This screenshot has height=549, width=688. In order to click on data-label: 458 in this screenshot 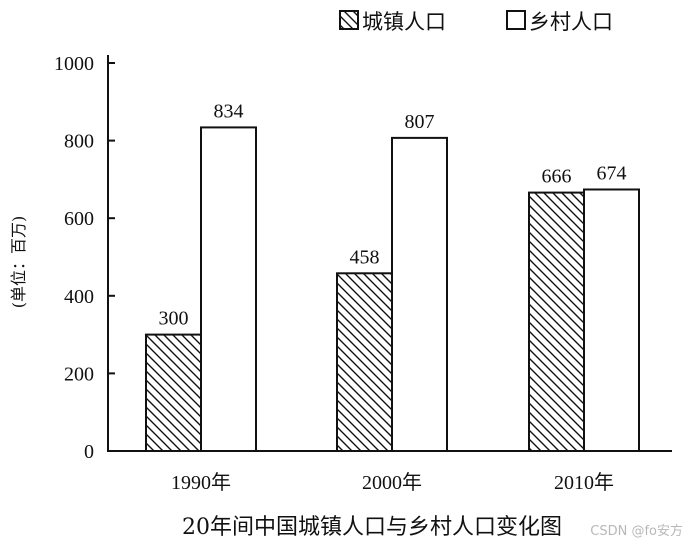, I will do `click(365, 257)`.